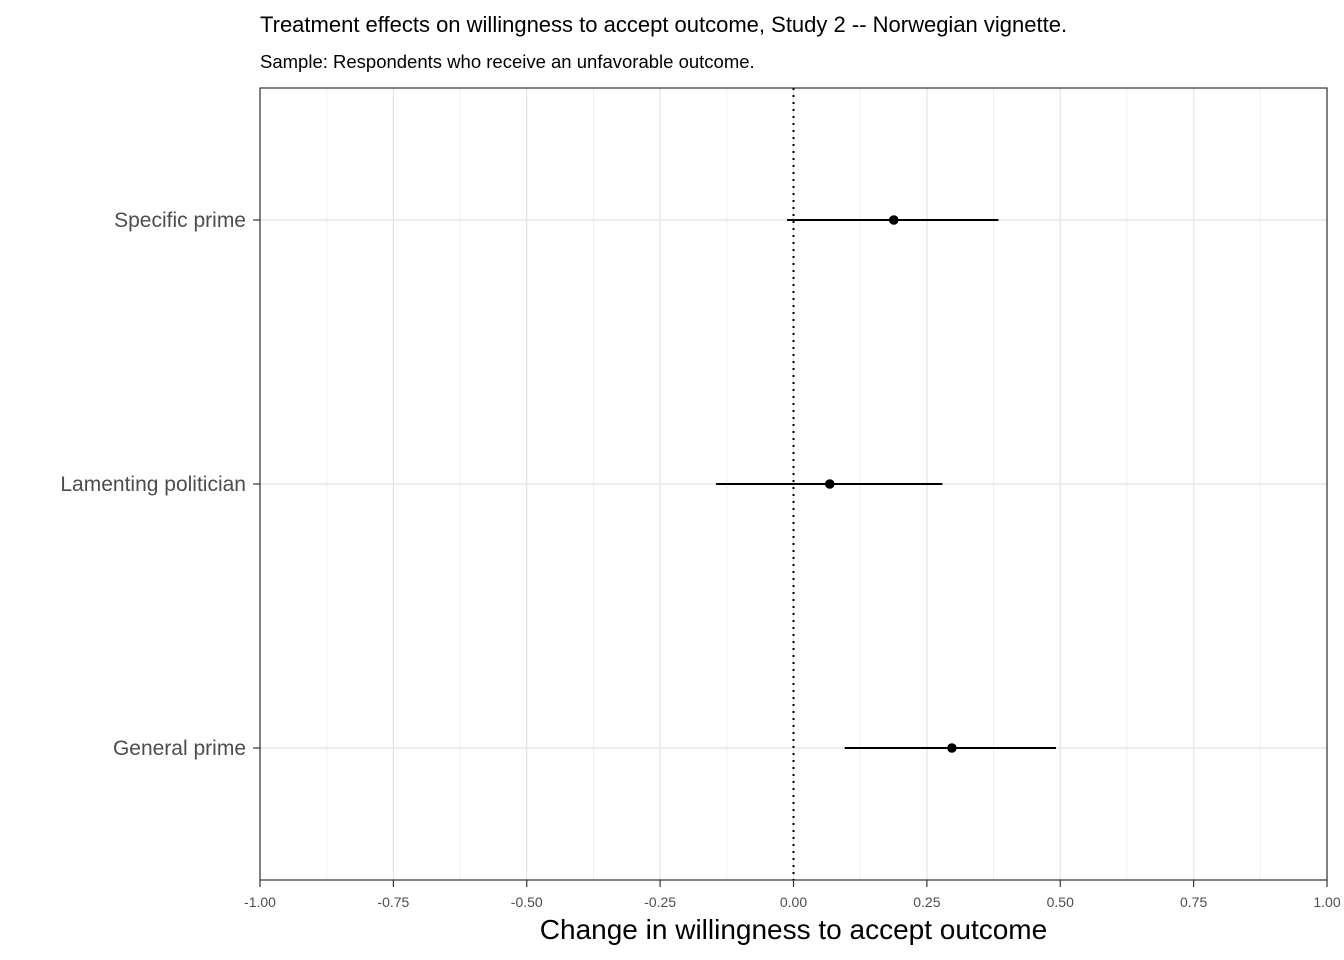 Image resolution: width=1344 pixels, height=960 pixels. Describe the element at coordinates (393, 902) in the screenshot. I see `x-tick-label: -0.75` at that location.